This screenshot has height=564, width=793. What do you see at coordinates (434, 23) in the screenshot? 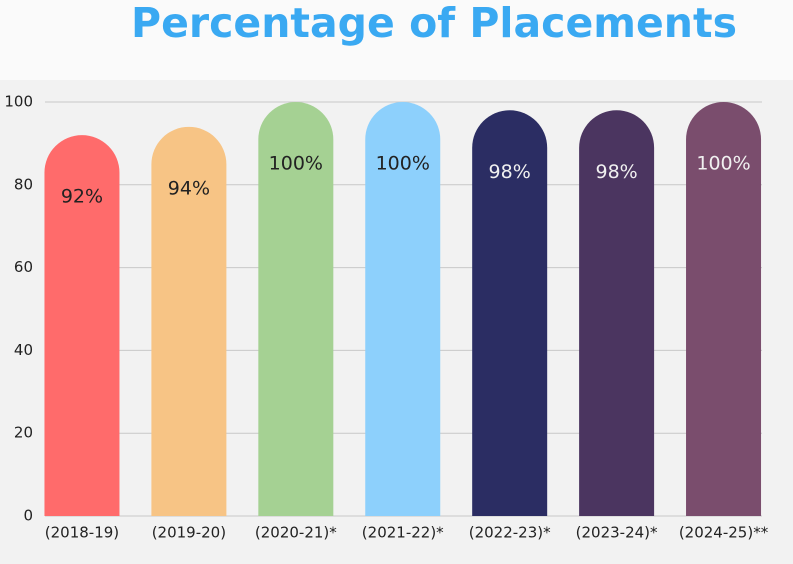
I see `chart-title: Percentage of Placements` at bounding box center [434, 23].